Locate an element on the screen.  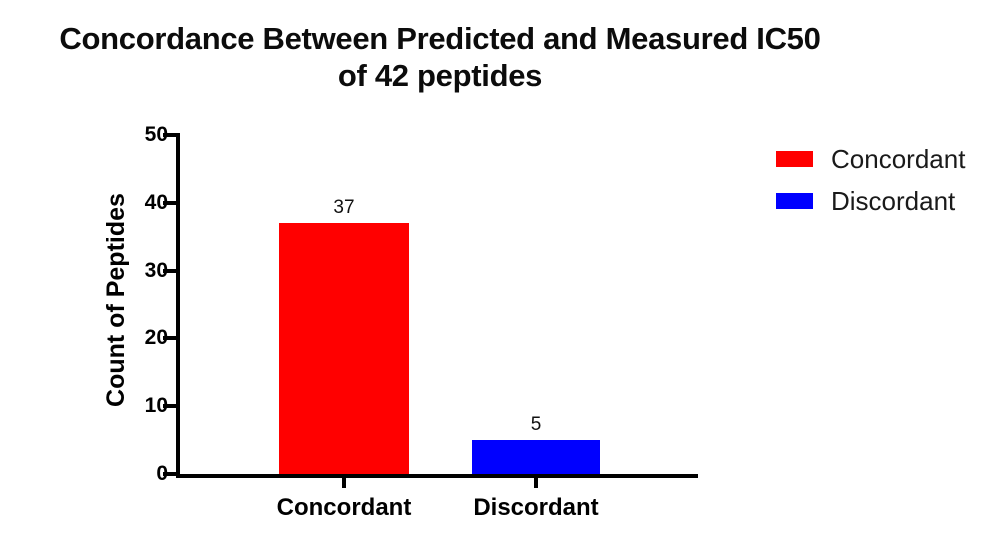
bar-value-label-concordant: 37 is located at coordinates (344, 207).